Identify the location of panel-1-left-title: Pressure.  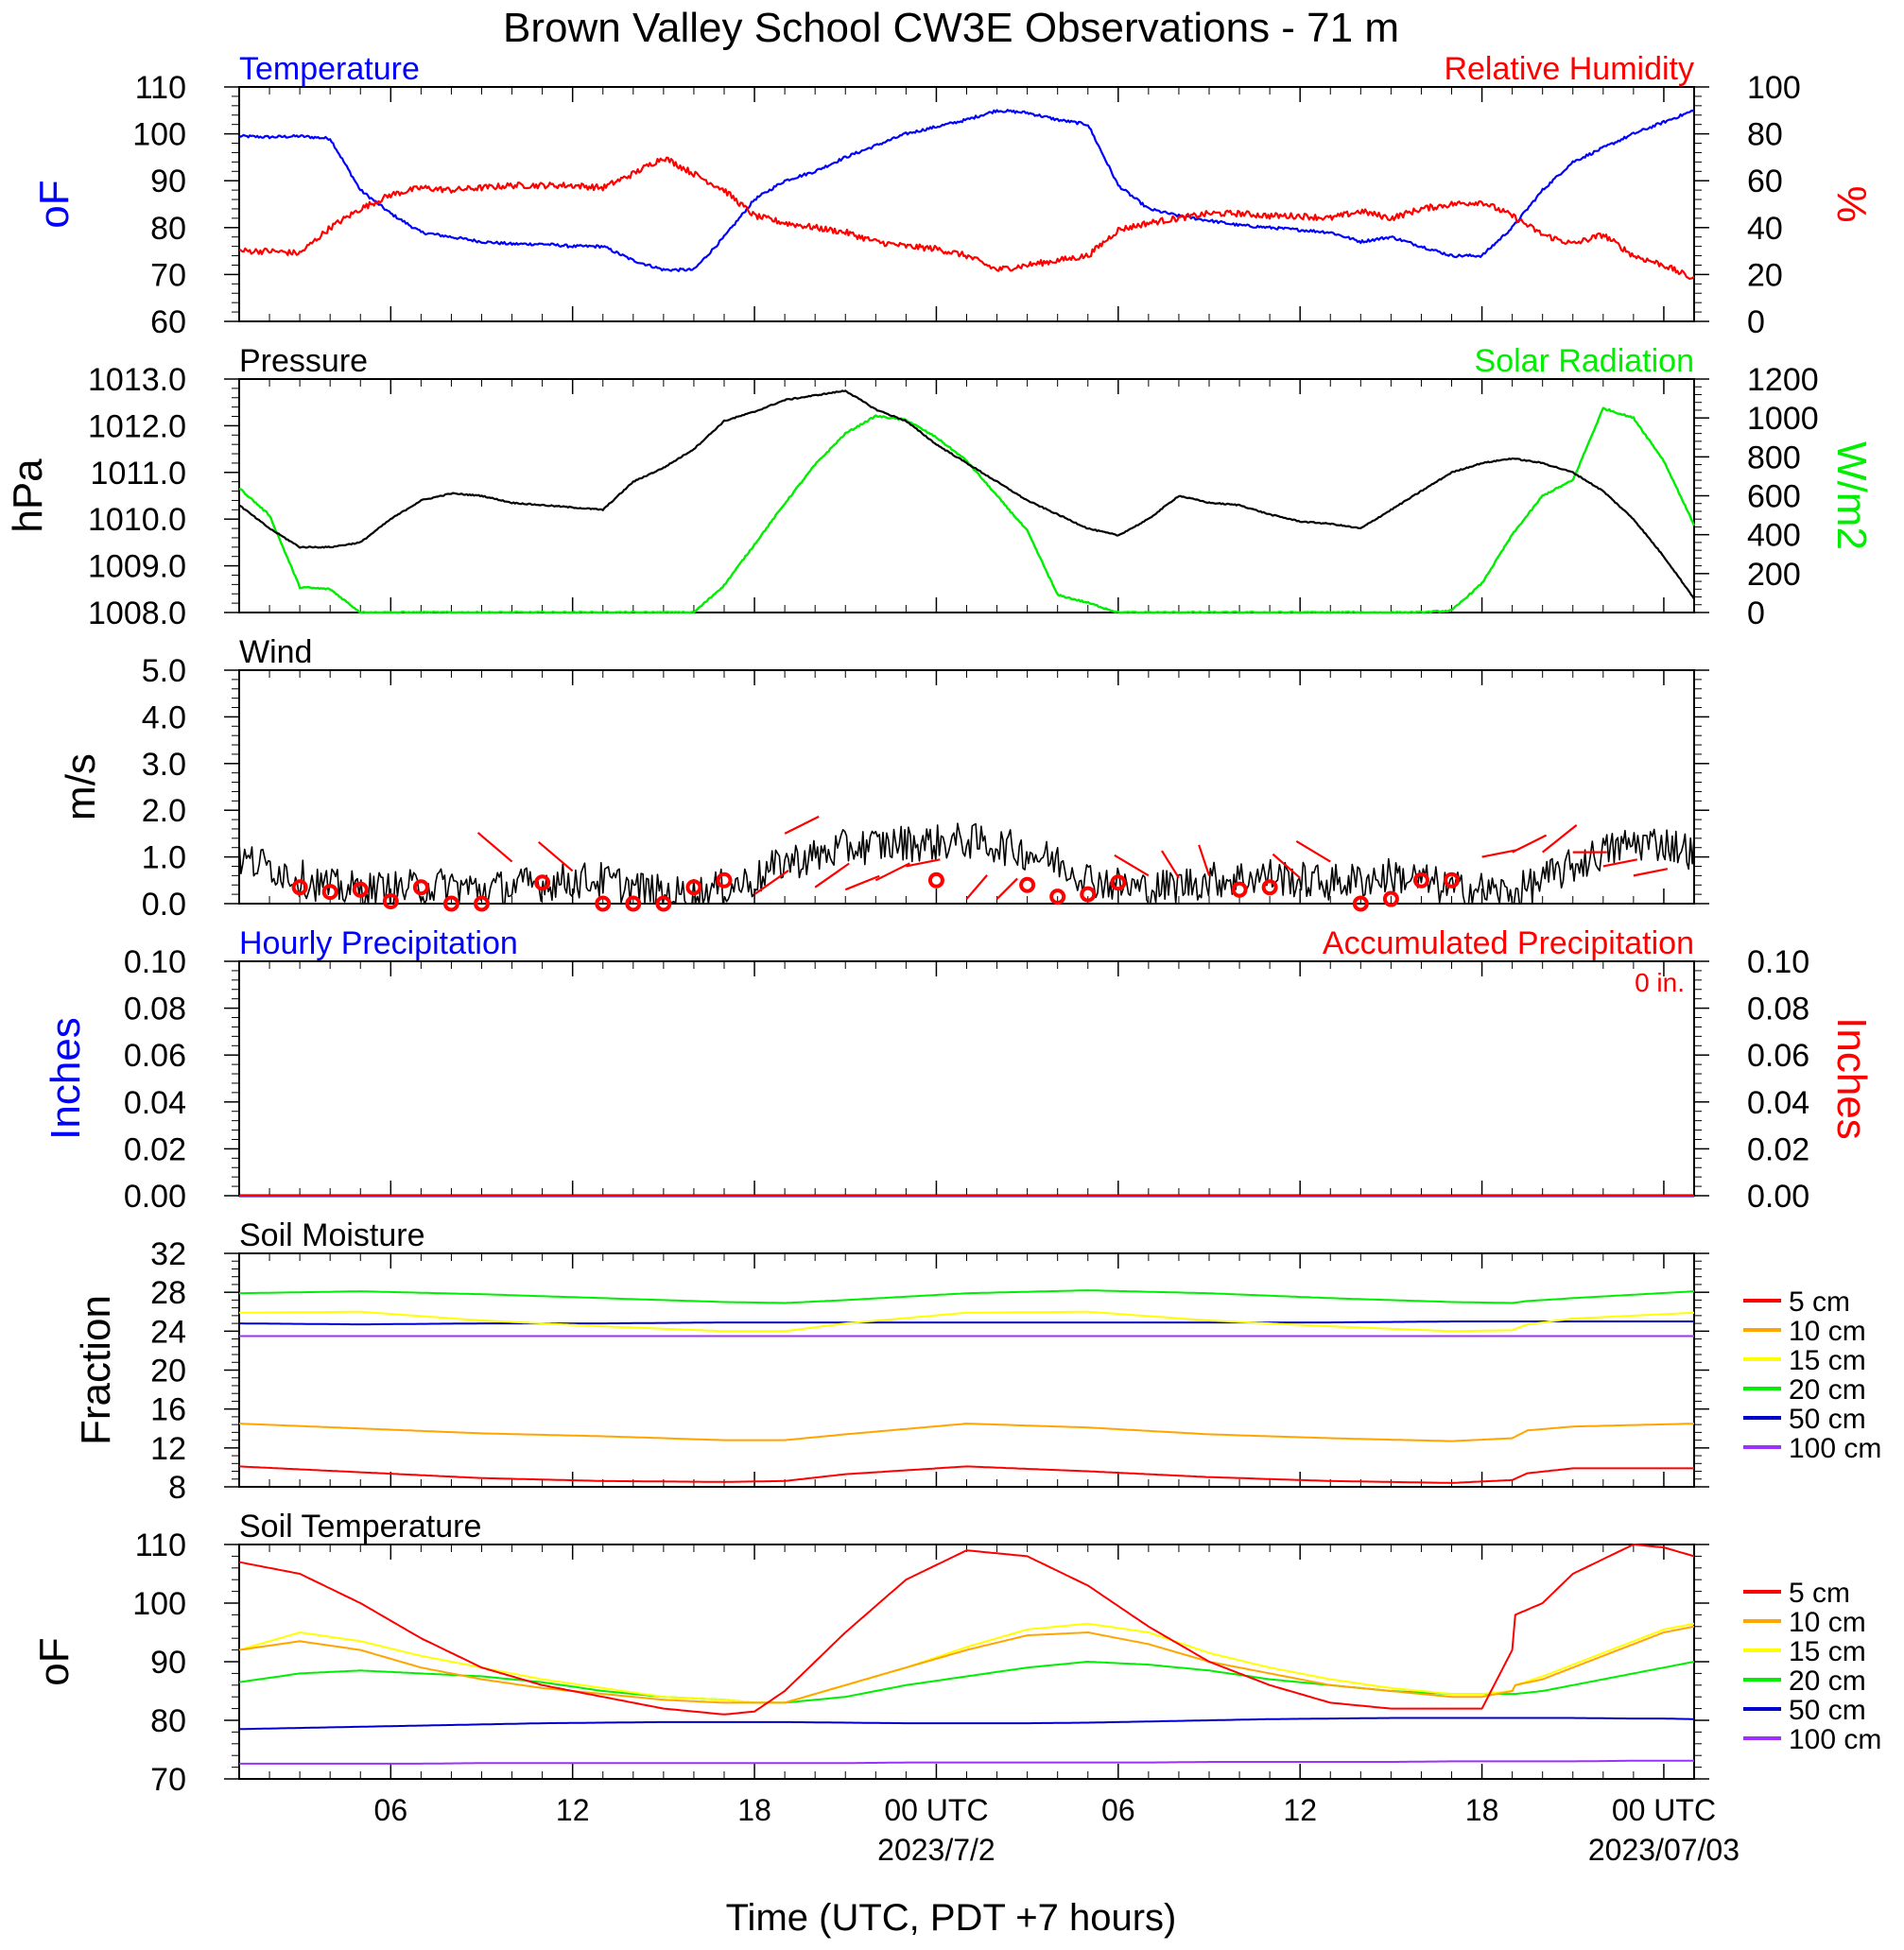
(303, 361).